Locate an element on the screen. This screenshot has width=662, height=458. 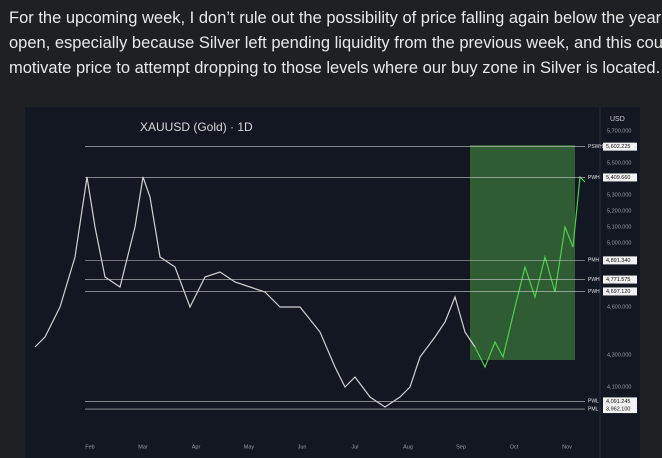
level-label: 4,697.120 is located at coordinates (618, 292).